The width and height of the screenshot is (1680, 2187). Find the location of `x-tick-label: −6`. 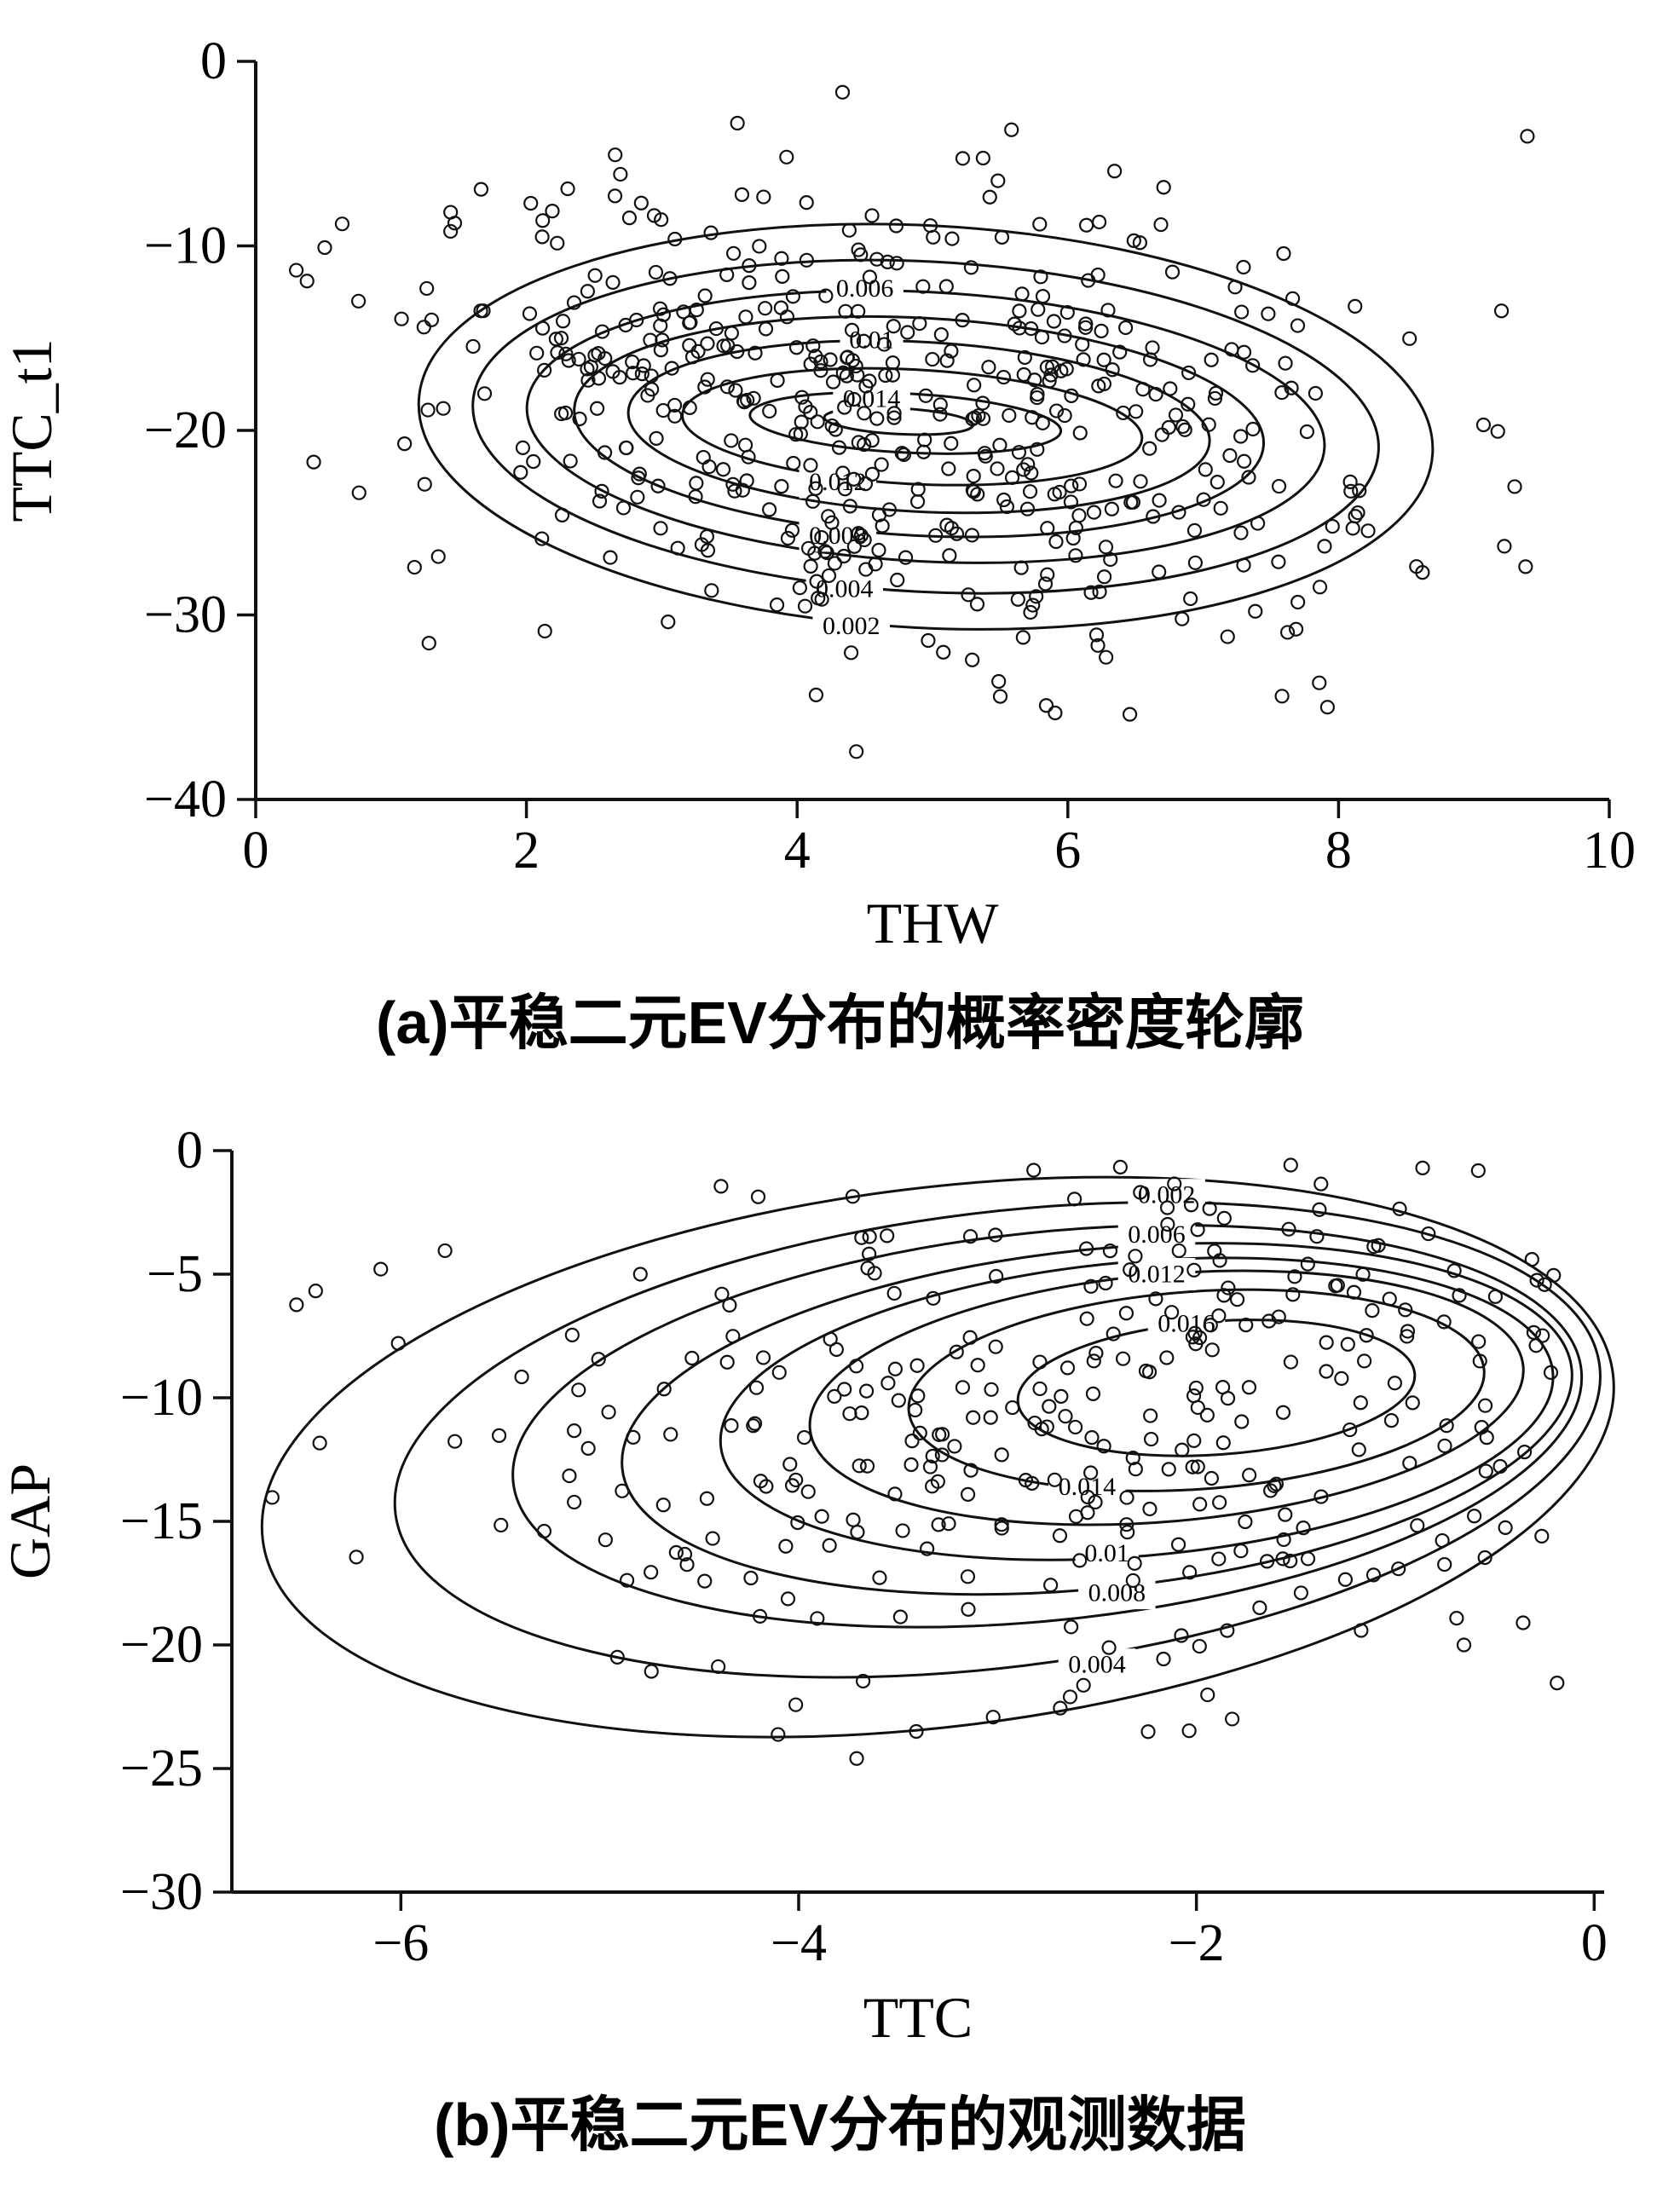

x-tick-label: −6 is located at coordinates (400, 1943).